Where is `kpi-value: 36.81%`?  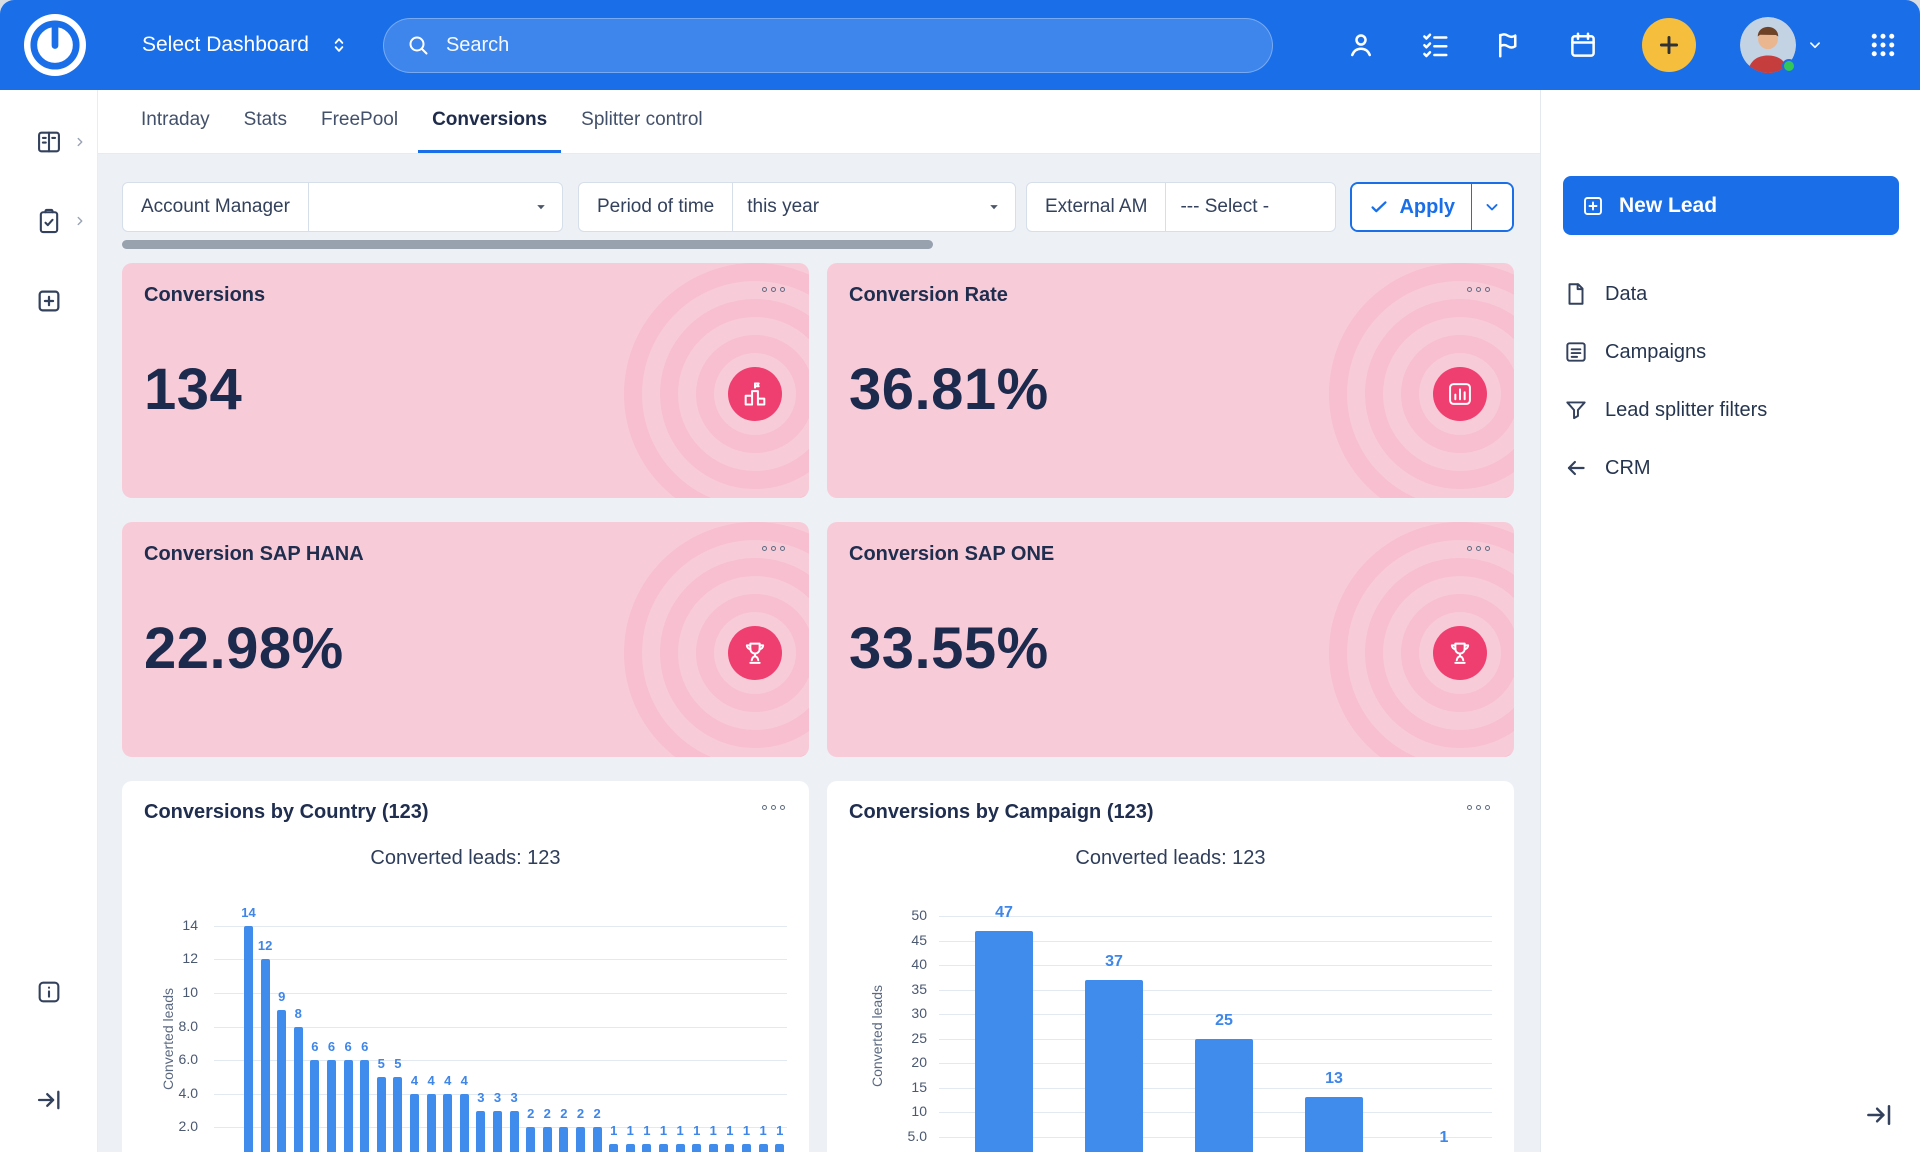 kpi-value: 36.81% is located at coordinates (949, 389).